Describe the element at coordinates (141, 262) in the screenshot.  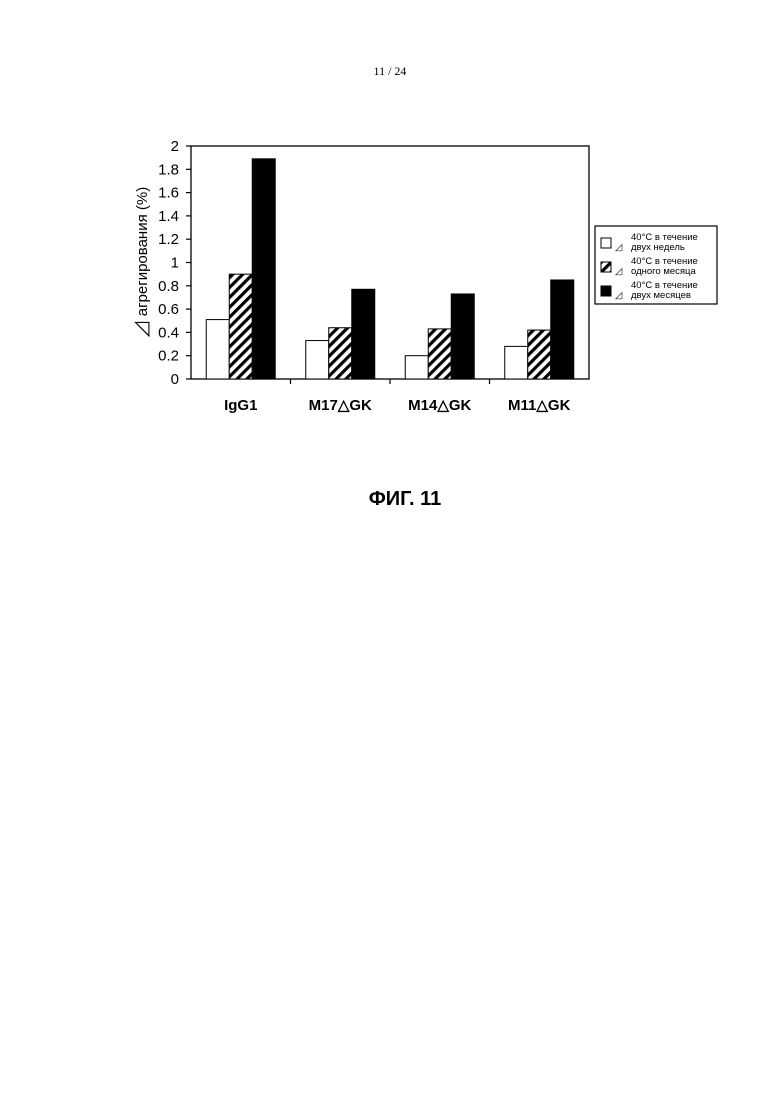
I see `y-axis-label: ◿ агрегирования (%)` at that location.